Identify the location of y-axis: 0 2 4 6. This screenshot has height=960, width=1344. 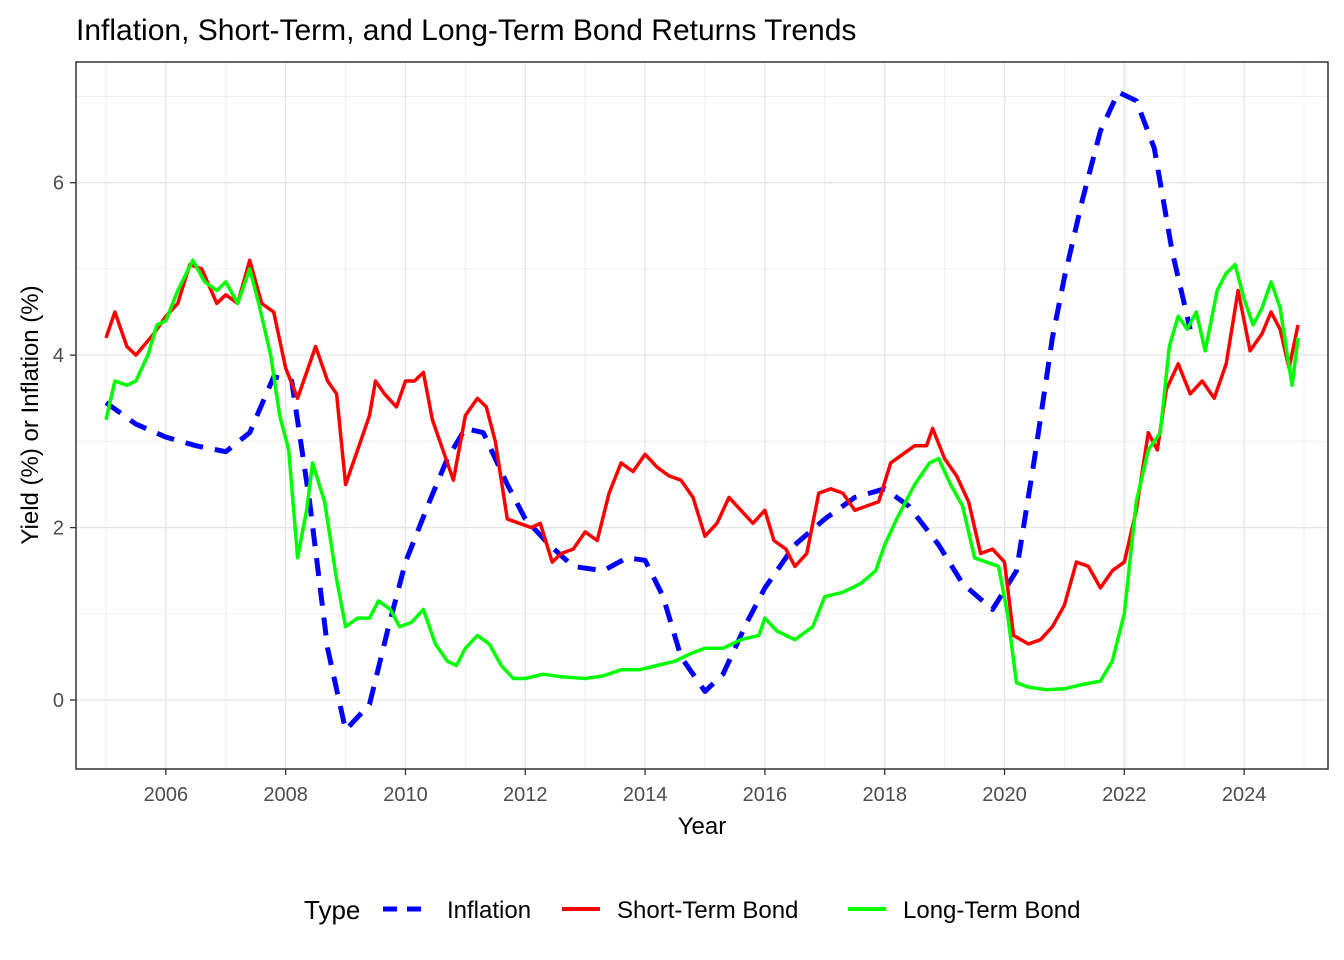
(64, 442).